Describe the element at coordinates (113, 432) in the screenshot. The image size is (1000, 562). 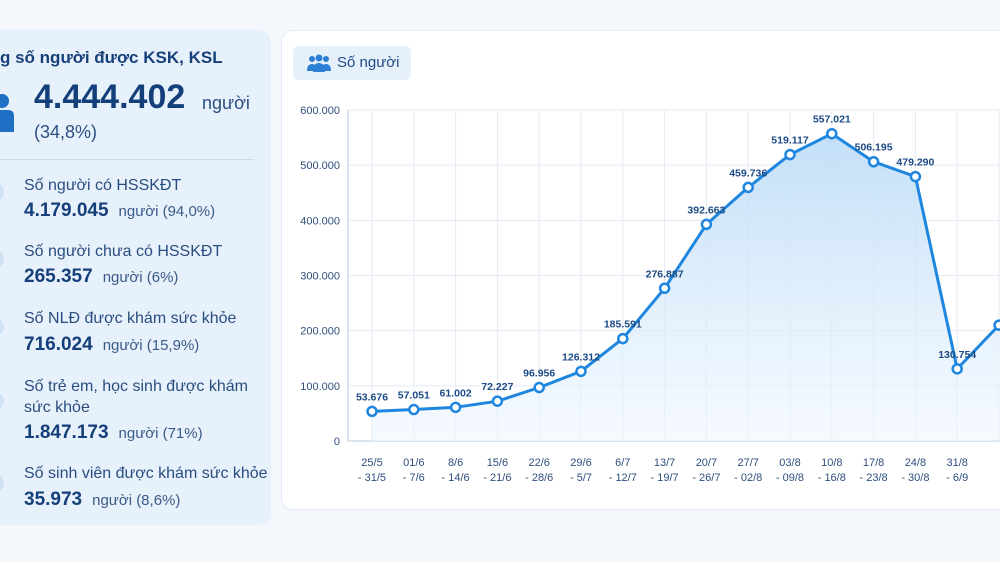
I see `stat-value-children: 1.847.173 người (71%)` at that location.